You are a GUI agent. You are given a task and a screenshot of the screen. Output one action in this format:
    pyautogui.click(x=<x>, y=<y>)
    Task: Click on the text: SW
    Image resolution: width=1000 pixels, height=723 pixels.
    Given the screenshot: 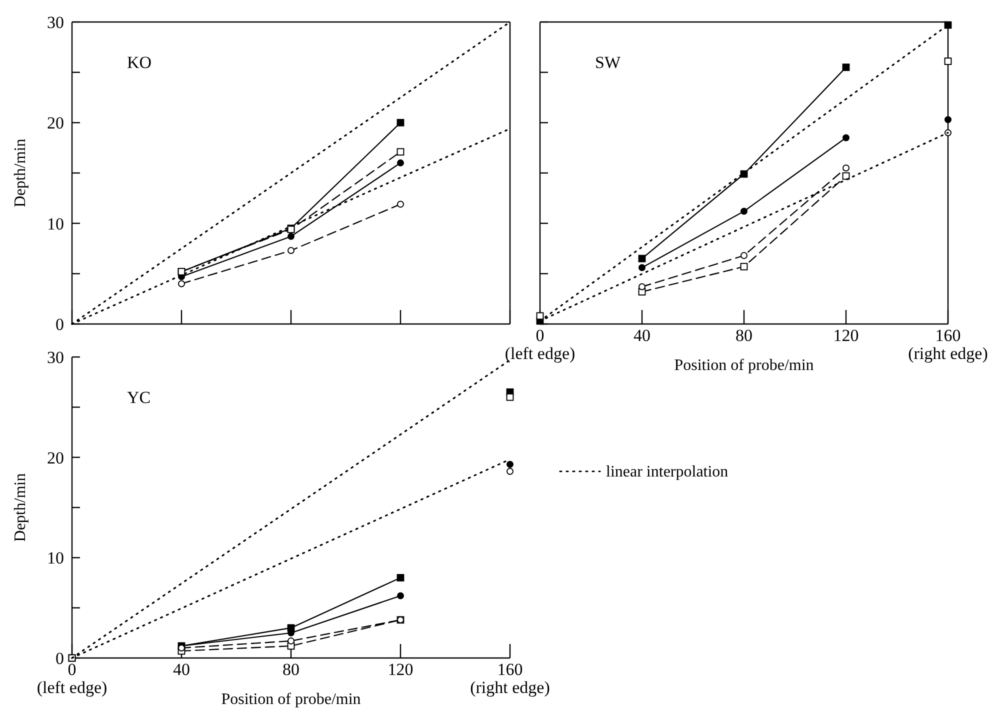 What is the action you would take?
    pyautogui.click(x=608, y=62)
    